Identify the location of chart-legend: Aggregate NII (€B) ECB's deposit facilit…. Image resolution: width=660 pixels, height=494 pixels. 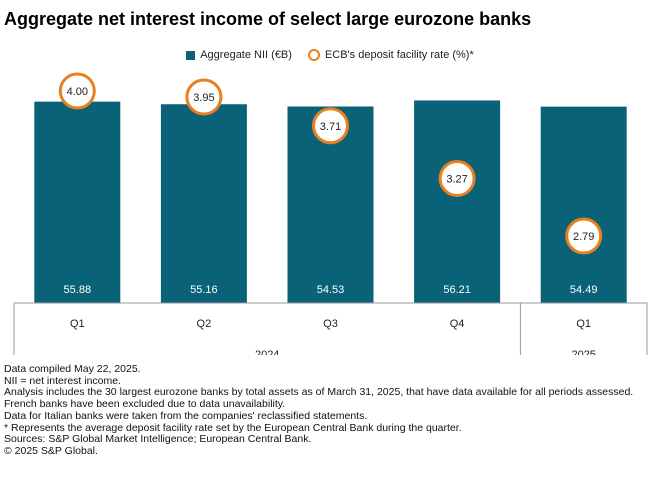
(330, 55).